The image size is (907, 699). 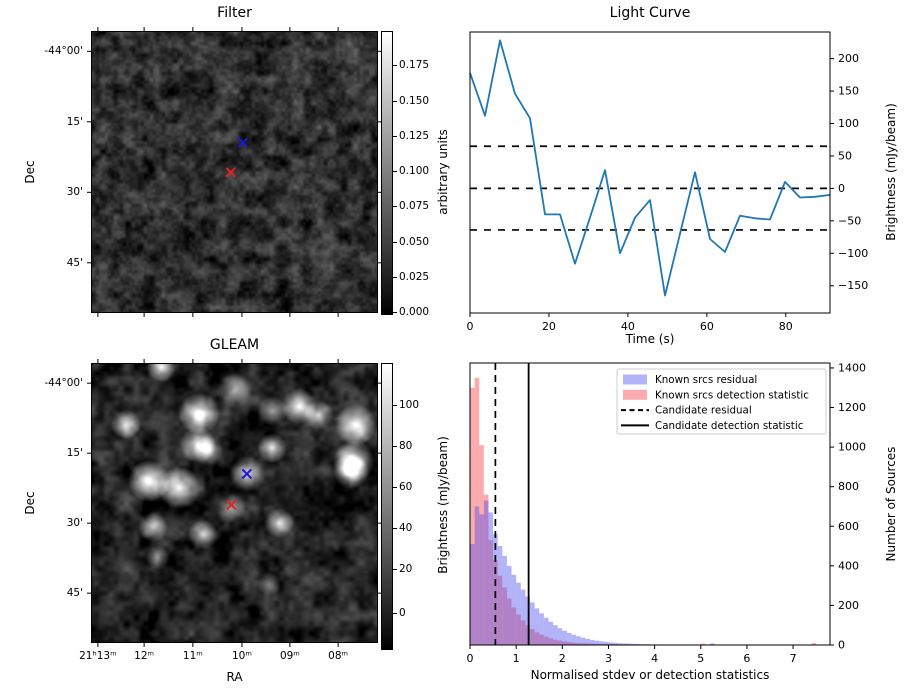 I want to click on x-tick-label: 4, so click(x=654, y=658).